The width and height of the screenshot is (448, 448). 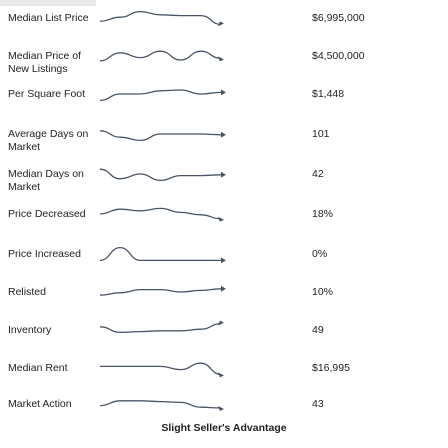 What do you see at coordinates (44, 62) in the screenshot?
I see `metric-label: Median Price of New Listings` at bounding box center [44, 62].